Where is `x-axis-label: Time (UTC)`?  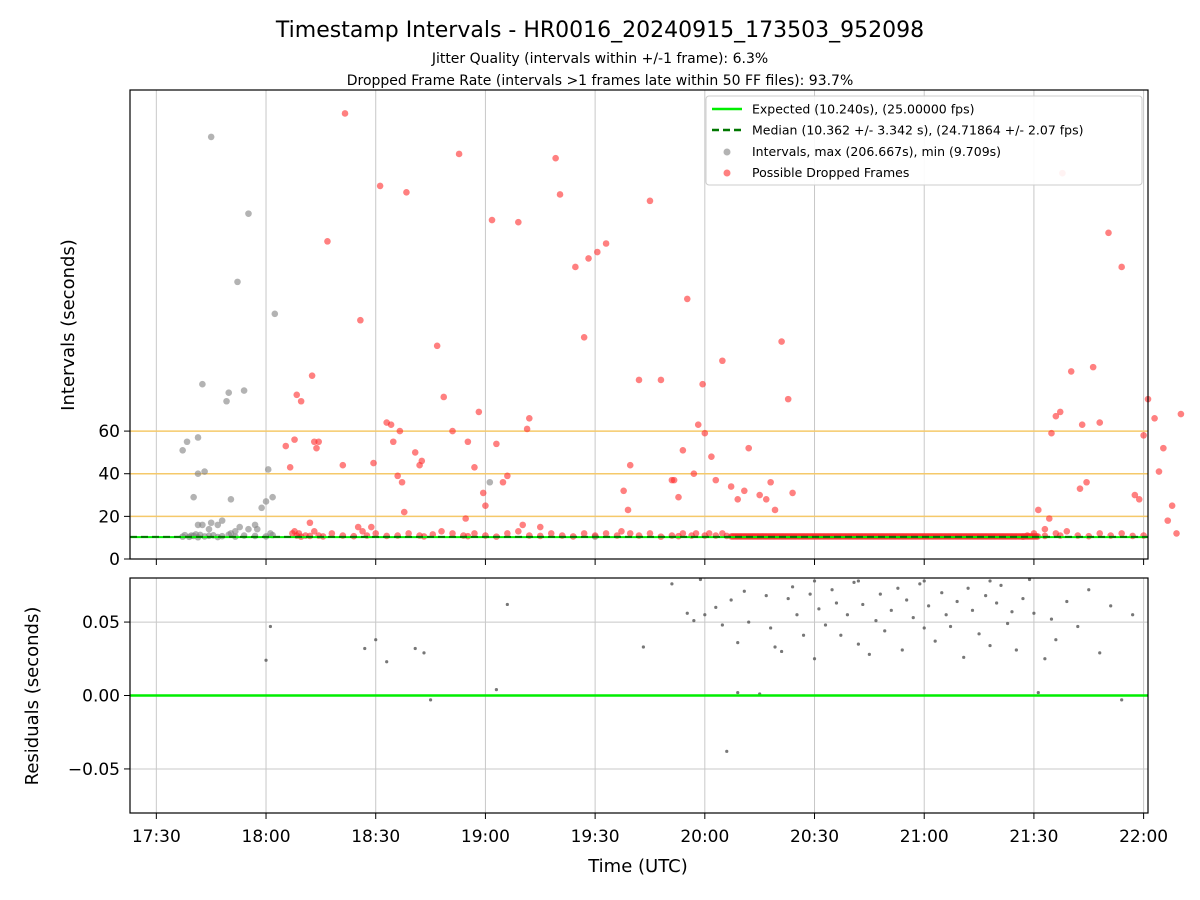 x-axis-label: Time (UTC) is located at coordinates (637, 866).